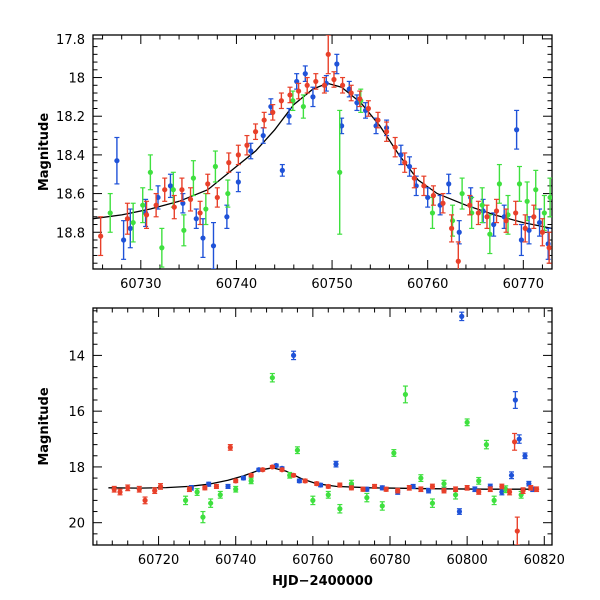 This screenshot has width=600, height=600. What do you see at coordinates (322, 581) in the screenshot?
I see `x-axis-title: HJD−2400000` at bounding box center [322, 581].